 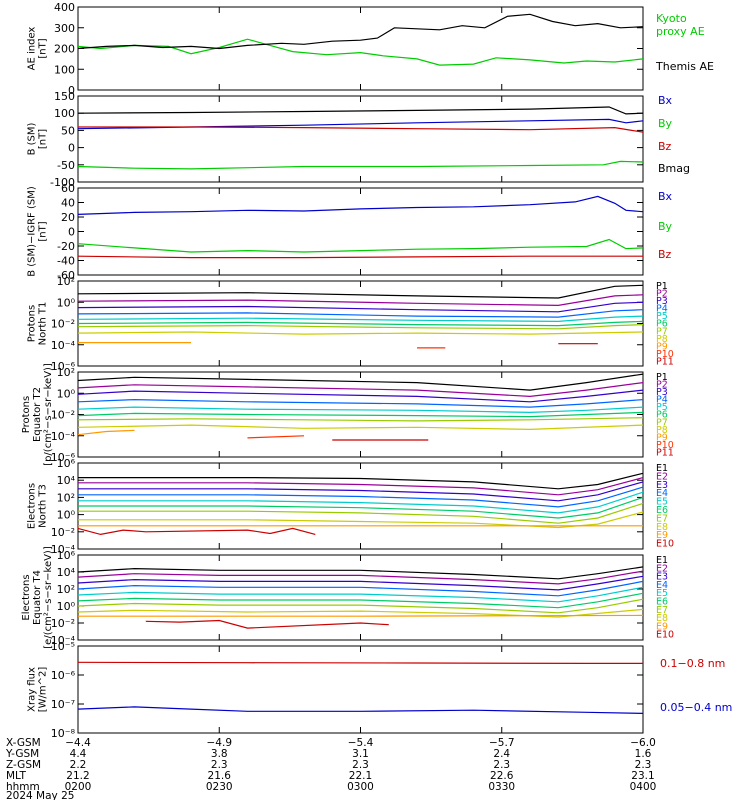 I want to click on ephemeris-value: 0300, so click(x=360, y=787).